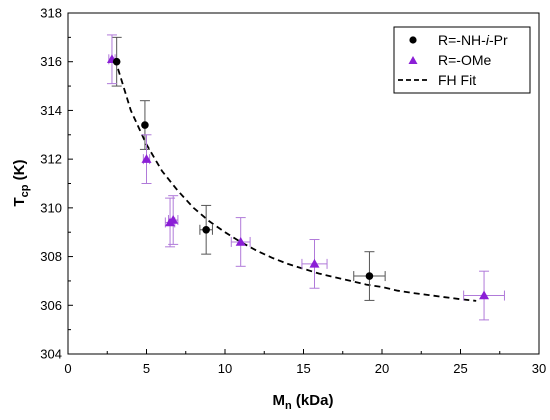 The image size is (550, 420). What do you see at coordinates (303, 368) in the screenshot?
I see `x-tick-label: 15` at bounding box center [303, 368].